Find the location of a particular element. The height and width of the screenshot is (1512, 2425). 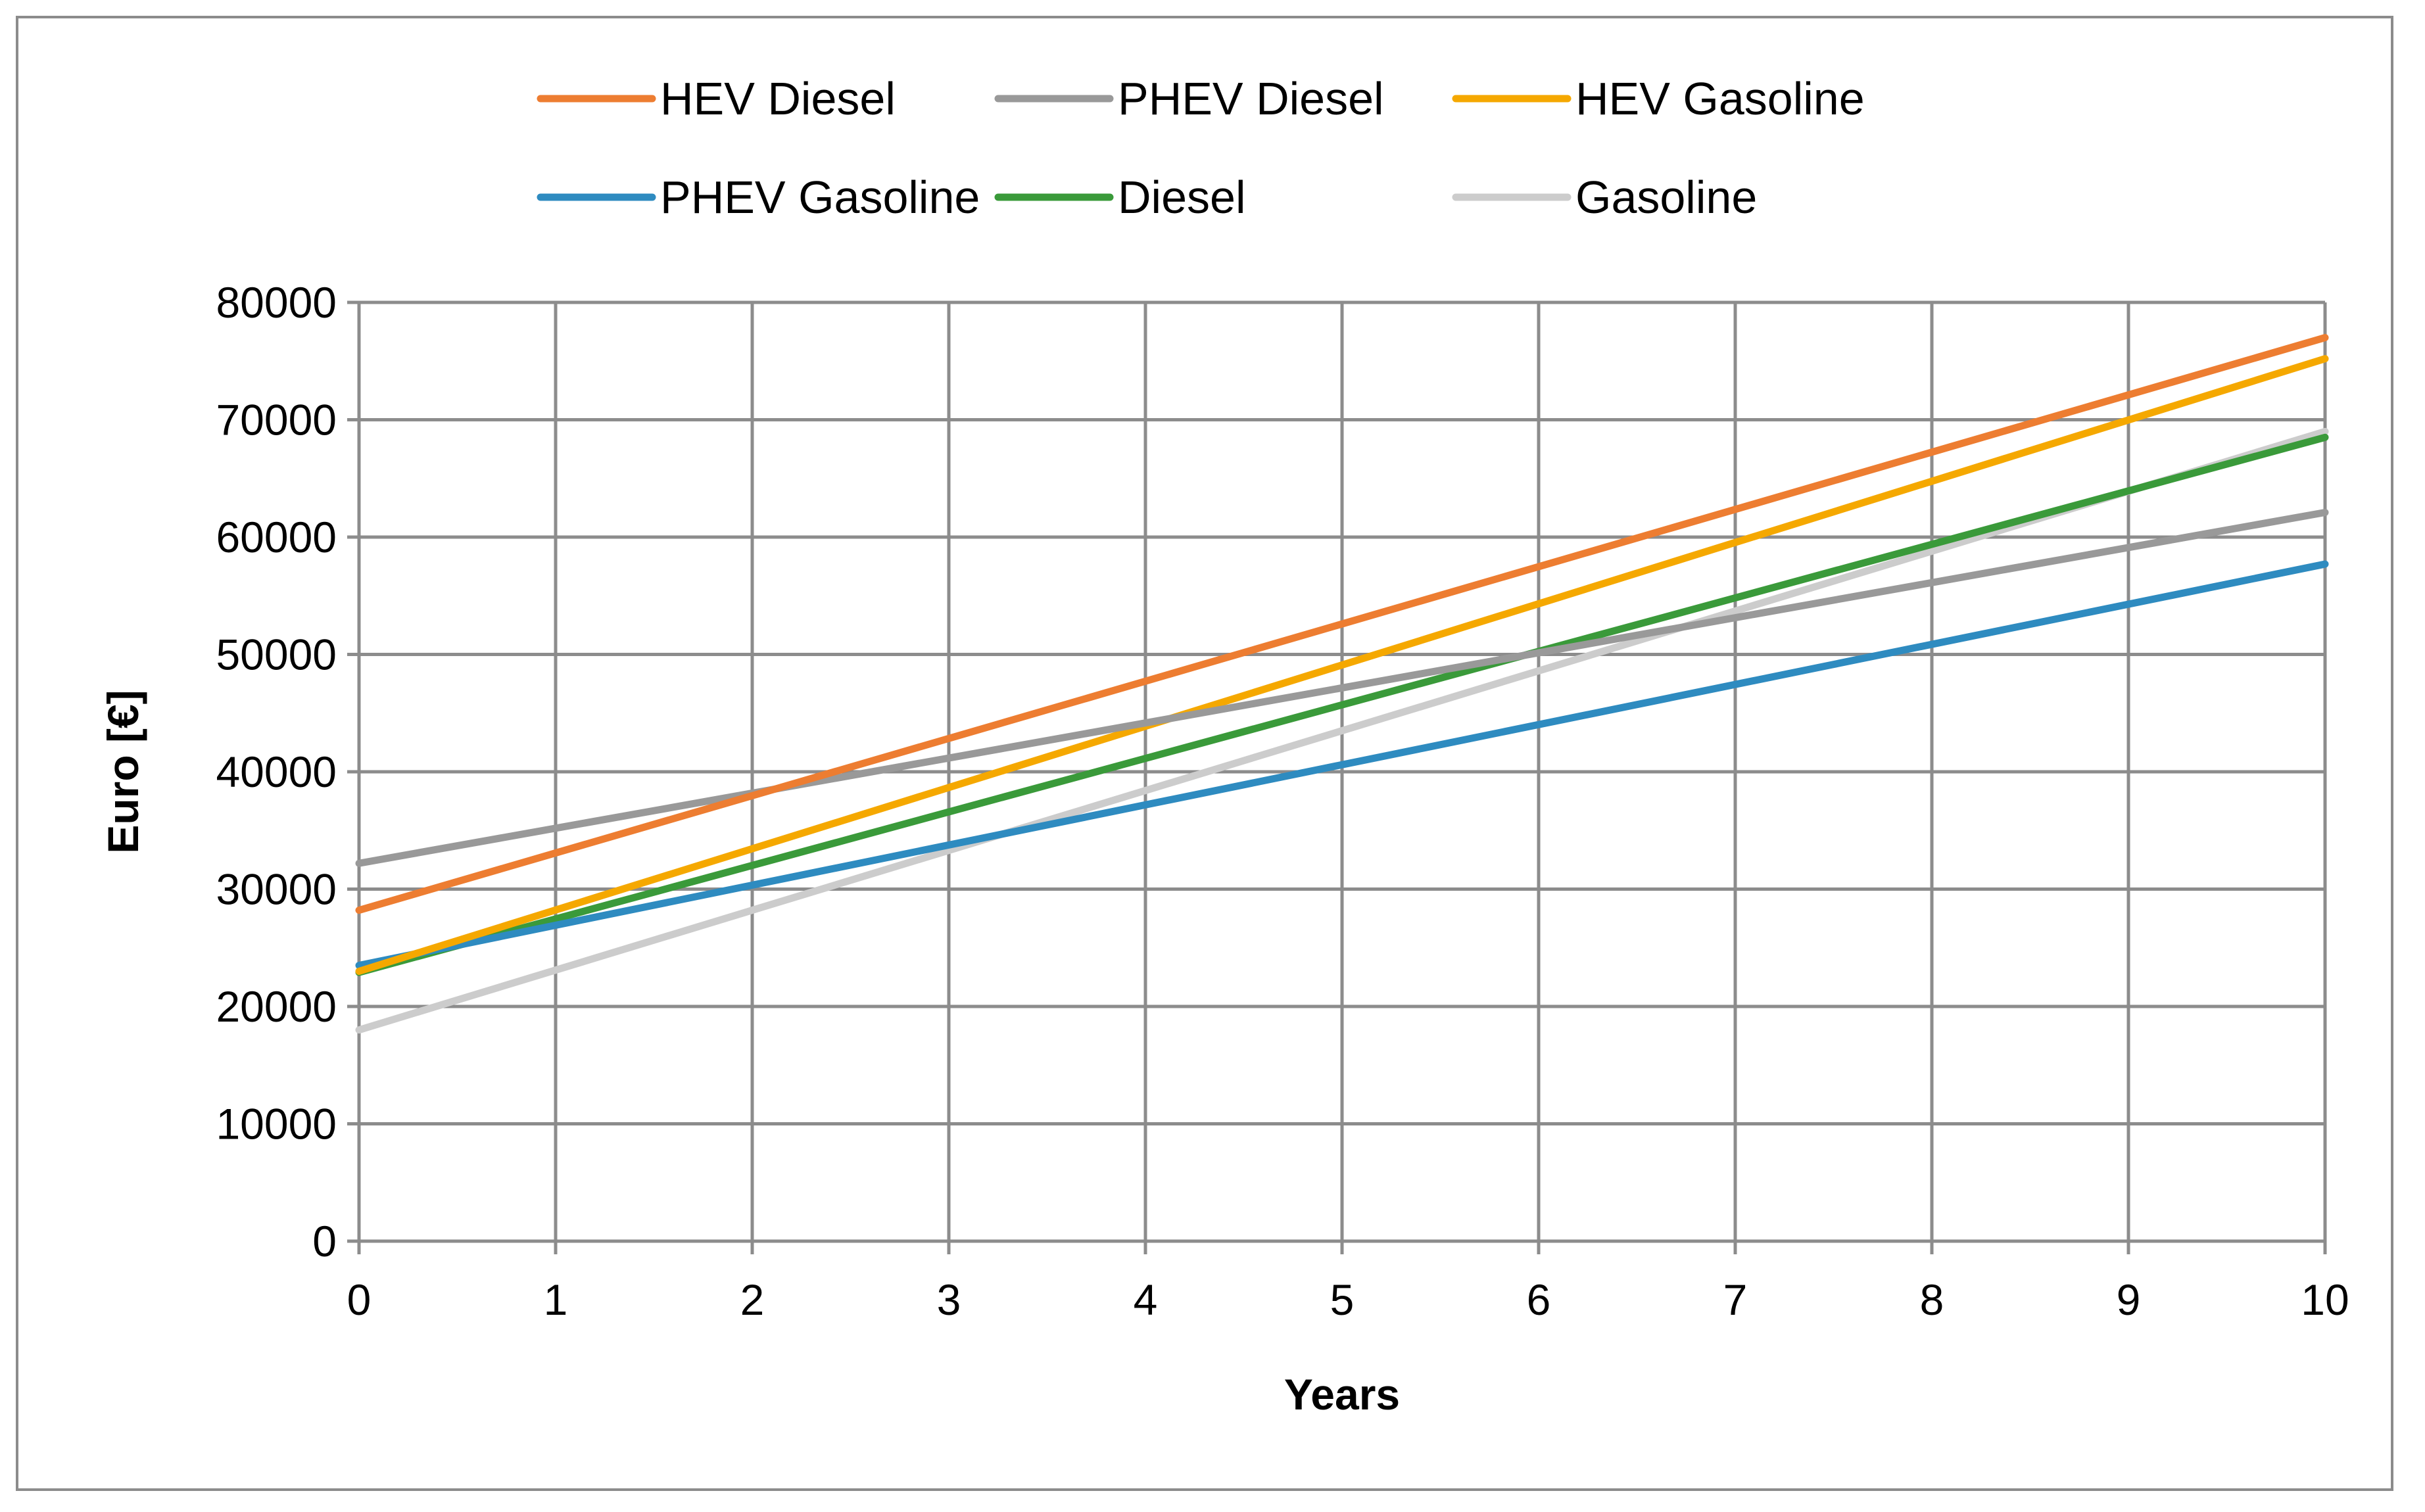

x-tick-label: 7 is located at coordinates (1735, 1299).